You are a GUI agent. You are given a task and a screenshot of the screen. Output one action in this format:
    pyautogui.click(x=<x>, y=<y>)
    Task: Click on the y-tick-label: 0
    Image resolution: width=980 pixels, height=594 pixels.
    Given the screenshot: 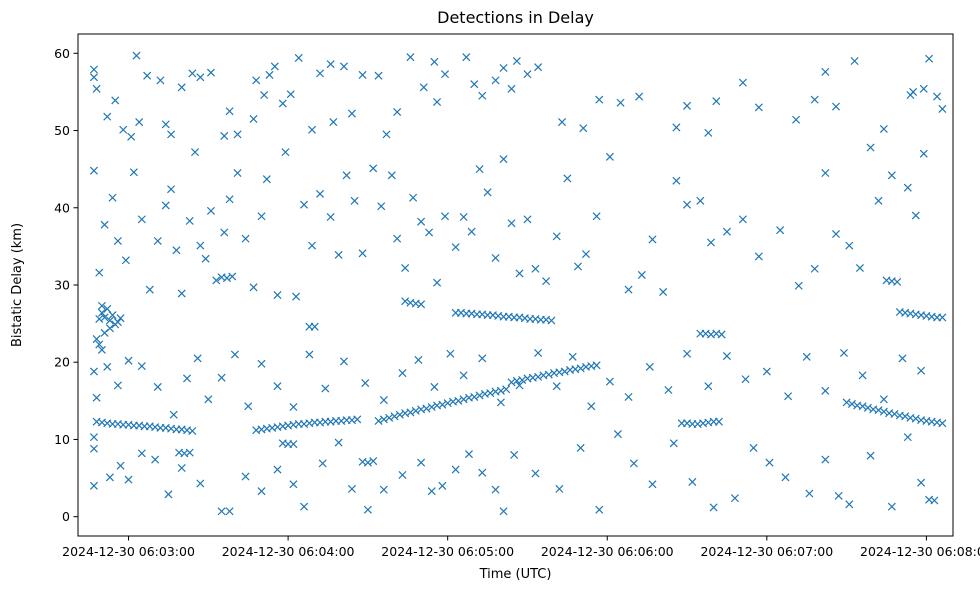 What is the action you would take?
    pyautogui.click(x=66, y=516)
    